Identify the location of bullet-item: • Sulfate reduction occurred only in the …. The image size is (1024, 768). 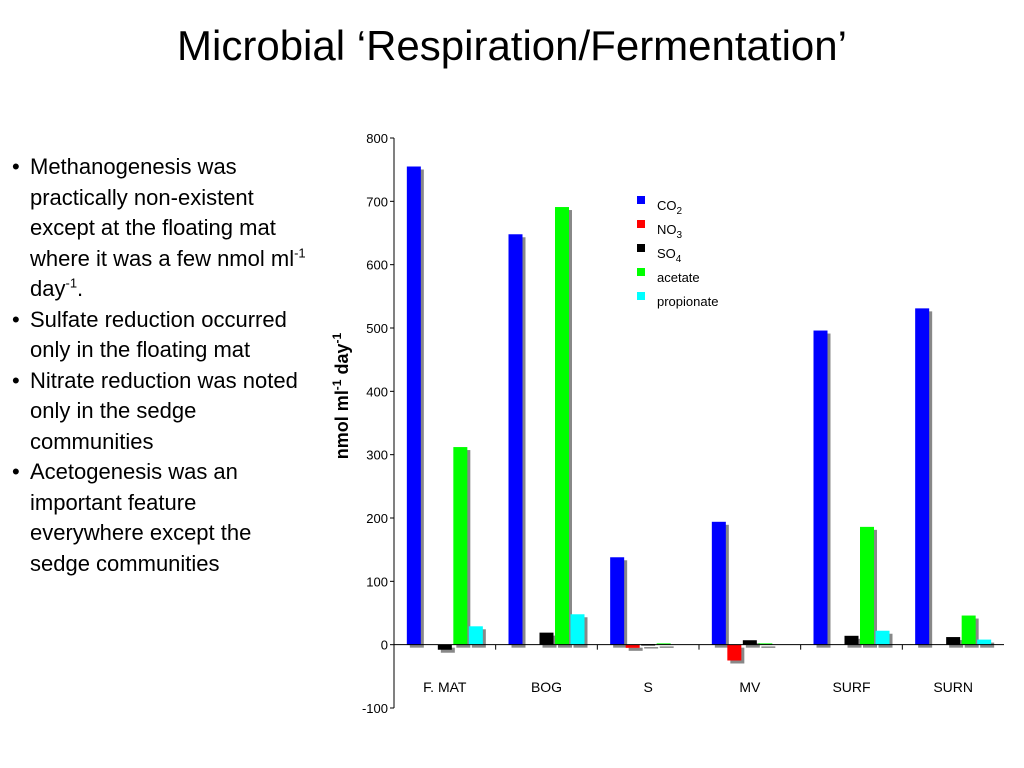
(162, 335).